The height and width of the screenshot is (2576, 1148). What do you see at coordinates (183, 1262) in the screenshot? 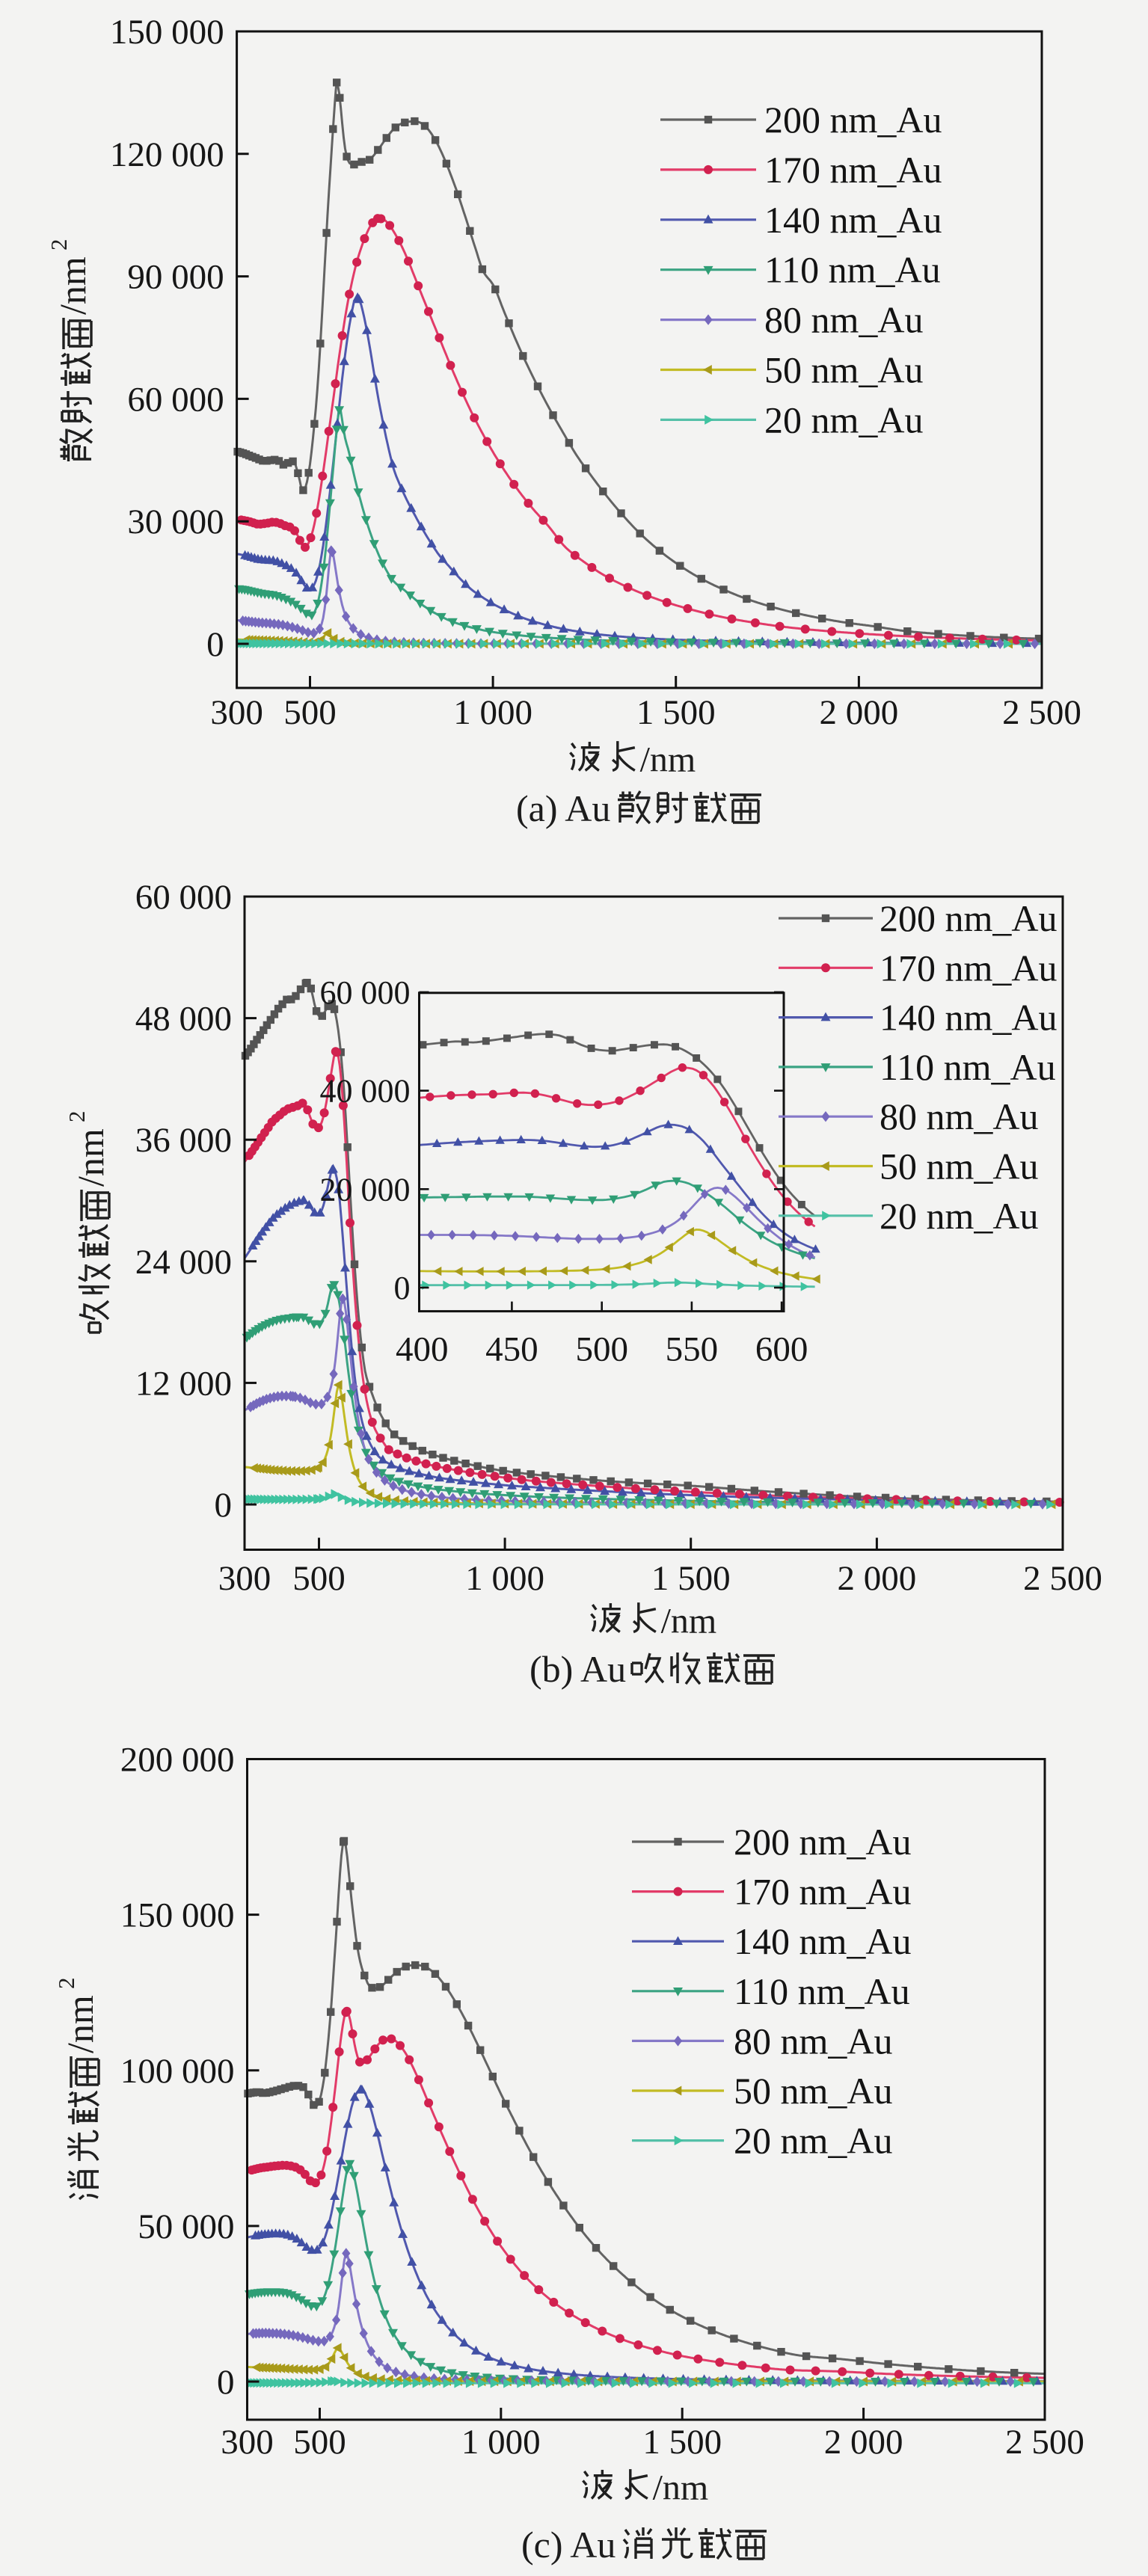
I see `svg-text: 24 000` at bounding box center [183, 1262].